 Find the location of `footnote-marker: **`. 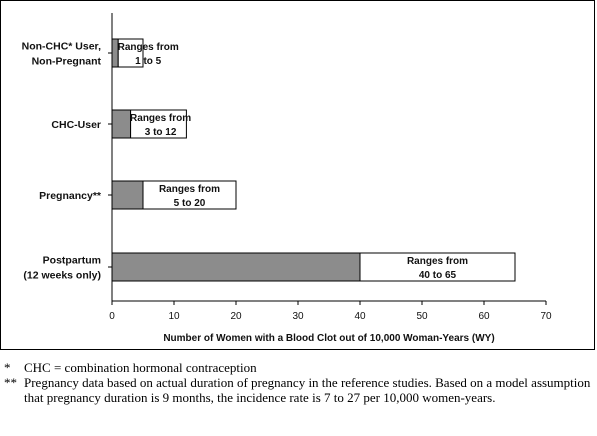

footnote-marker: ** is located at coordinates (10, 382).